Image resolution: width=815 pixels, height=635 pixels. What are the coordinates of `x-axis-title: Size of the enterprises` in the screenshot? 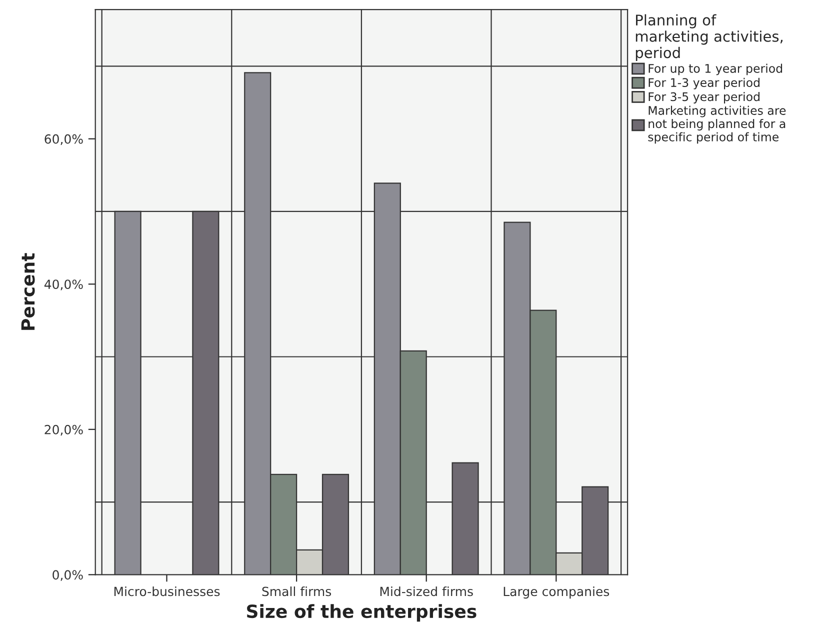 It's located at (361, 613).